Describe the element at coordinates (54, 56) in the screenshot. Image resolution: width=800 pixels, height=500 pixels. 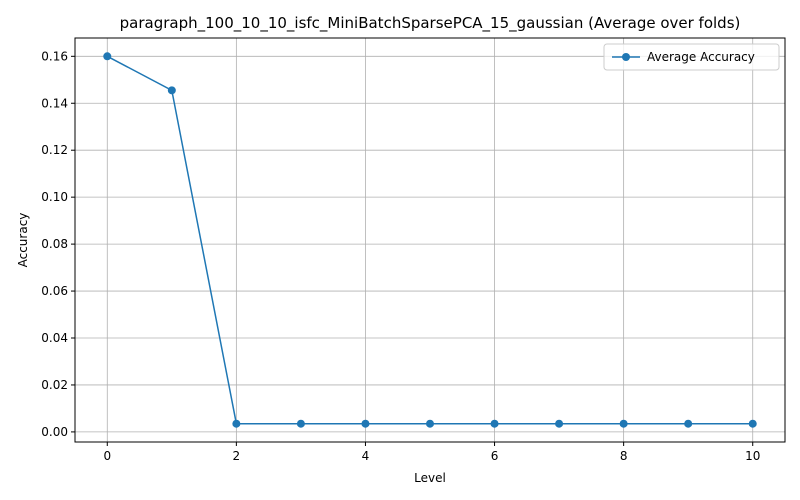
I see `y-tick-label: 0.16` at that location.